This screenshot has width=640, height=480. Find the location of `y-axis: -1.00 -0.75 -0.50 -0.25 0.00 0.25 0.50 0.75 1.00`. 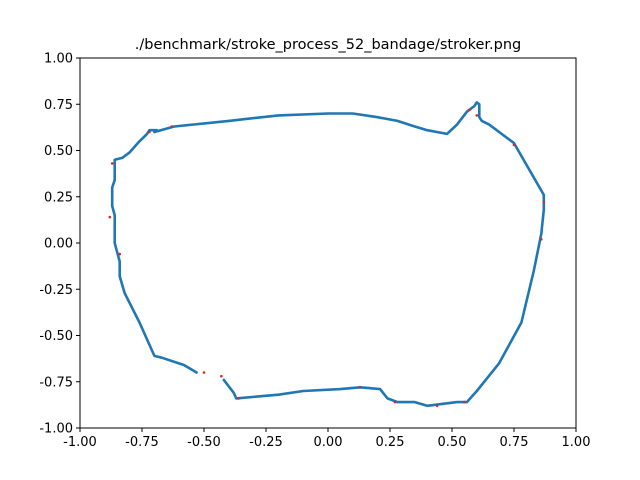

y-axis: -1.00 -0.75 -0.50 -0.25 0.00 0.25 0.50 0.75 1.00 is located at coordinates (59, 244).